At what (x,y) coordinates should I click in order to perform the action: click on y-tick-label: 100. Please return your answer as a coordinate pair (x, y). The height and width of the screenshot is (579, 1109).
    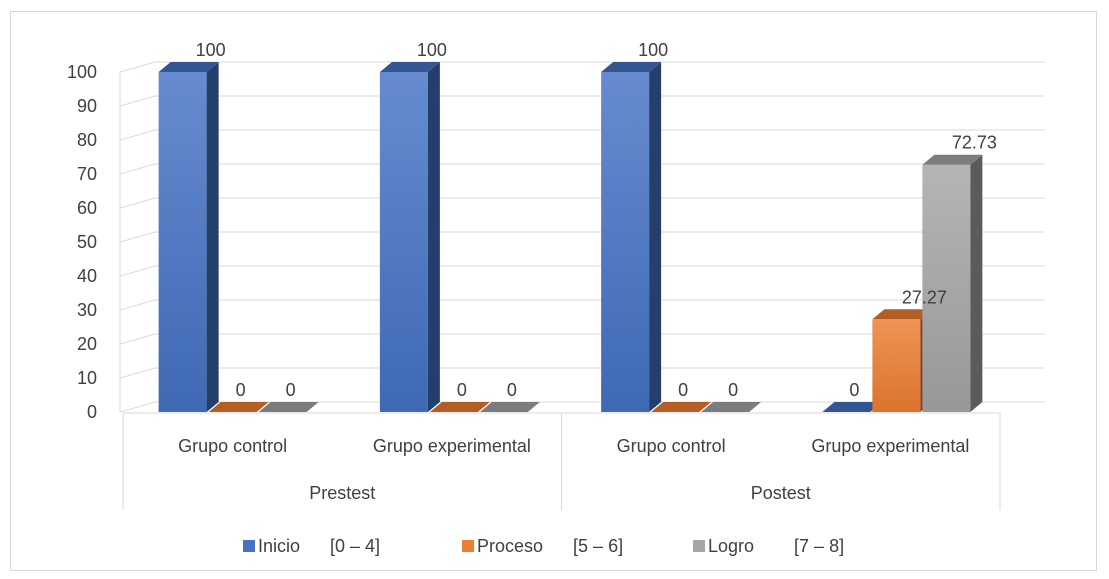
    Looking at the image, I should click on (82, 72).